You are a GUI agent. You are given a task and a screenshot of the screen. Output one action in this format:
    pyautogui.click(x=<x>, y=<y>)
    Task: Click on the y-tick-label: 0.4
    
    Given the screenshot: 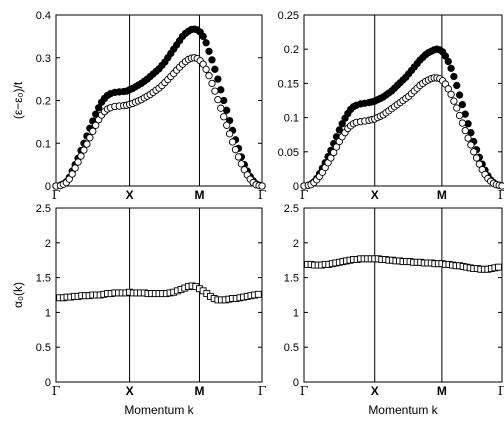 What is the action you would take?
    pyautogui.click(x=43, y=16)
    